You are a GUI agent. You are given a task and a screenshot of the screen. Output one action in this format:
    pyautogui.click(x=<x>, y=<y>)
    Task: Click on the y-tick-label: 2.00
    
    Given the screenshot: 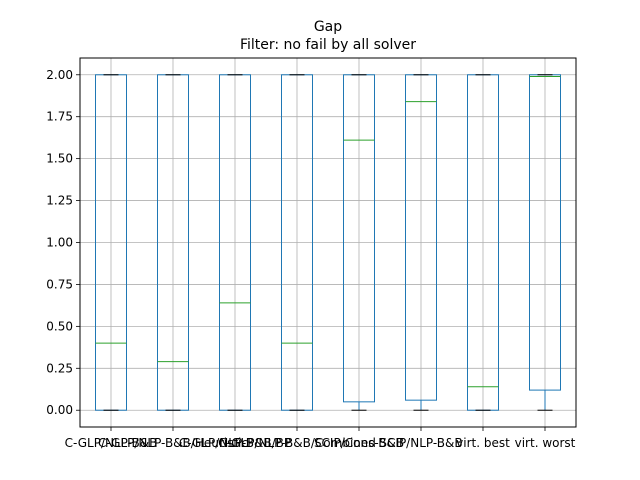 What is the action you would take?
    pyautogui.click(x=59, y=75)
    